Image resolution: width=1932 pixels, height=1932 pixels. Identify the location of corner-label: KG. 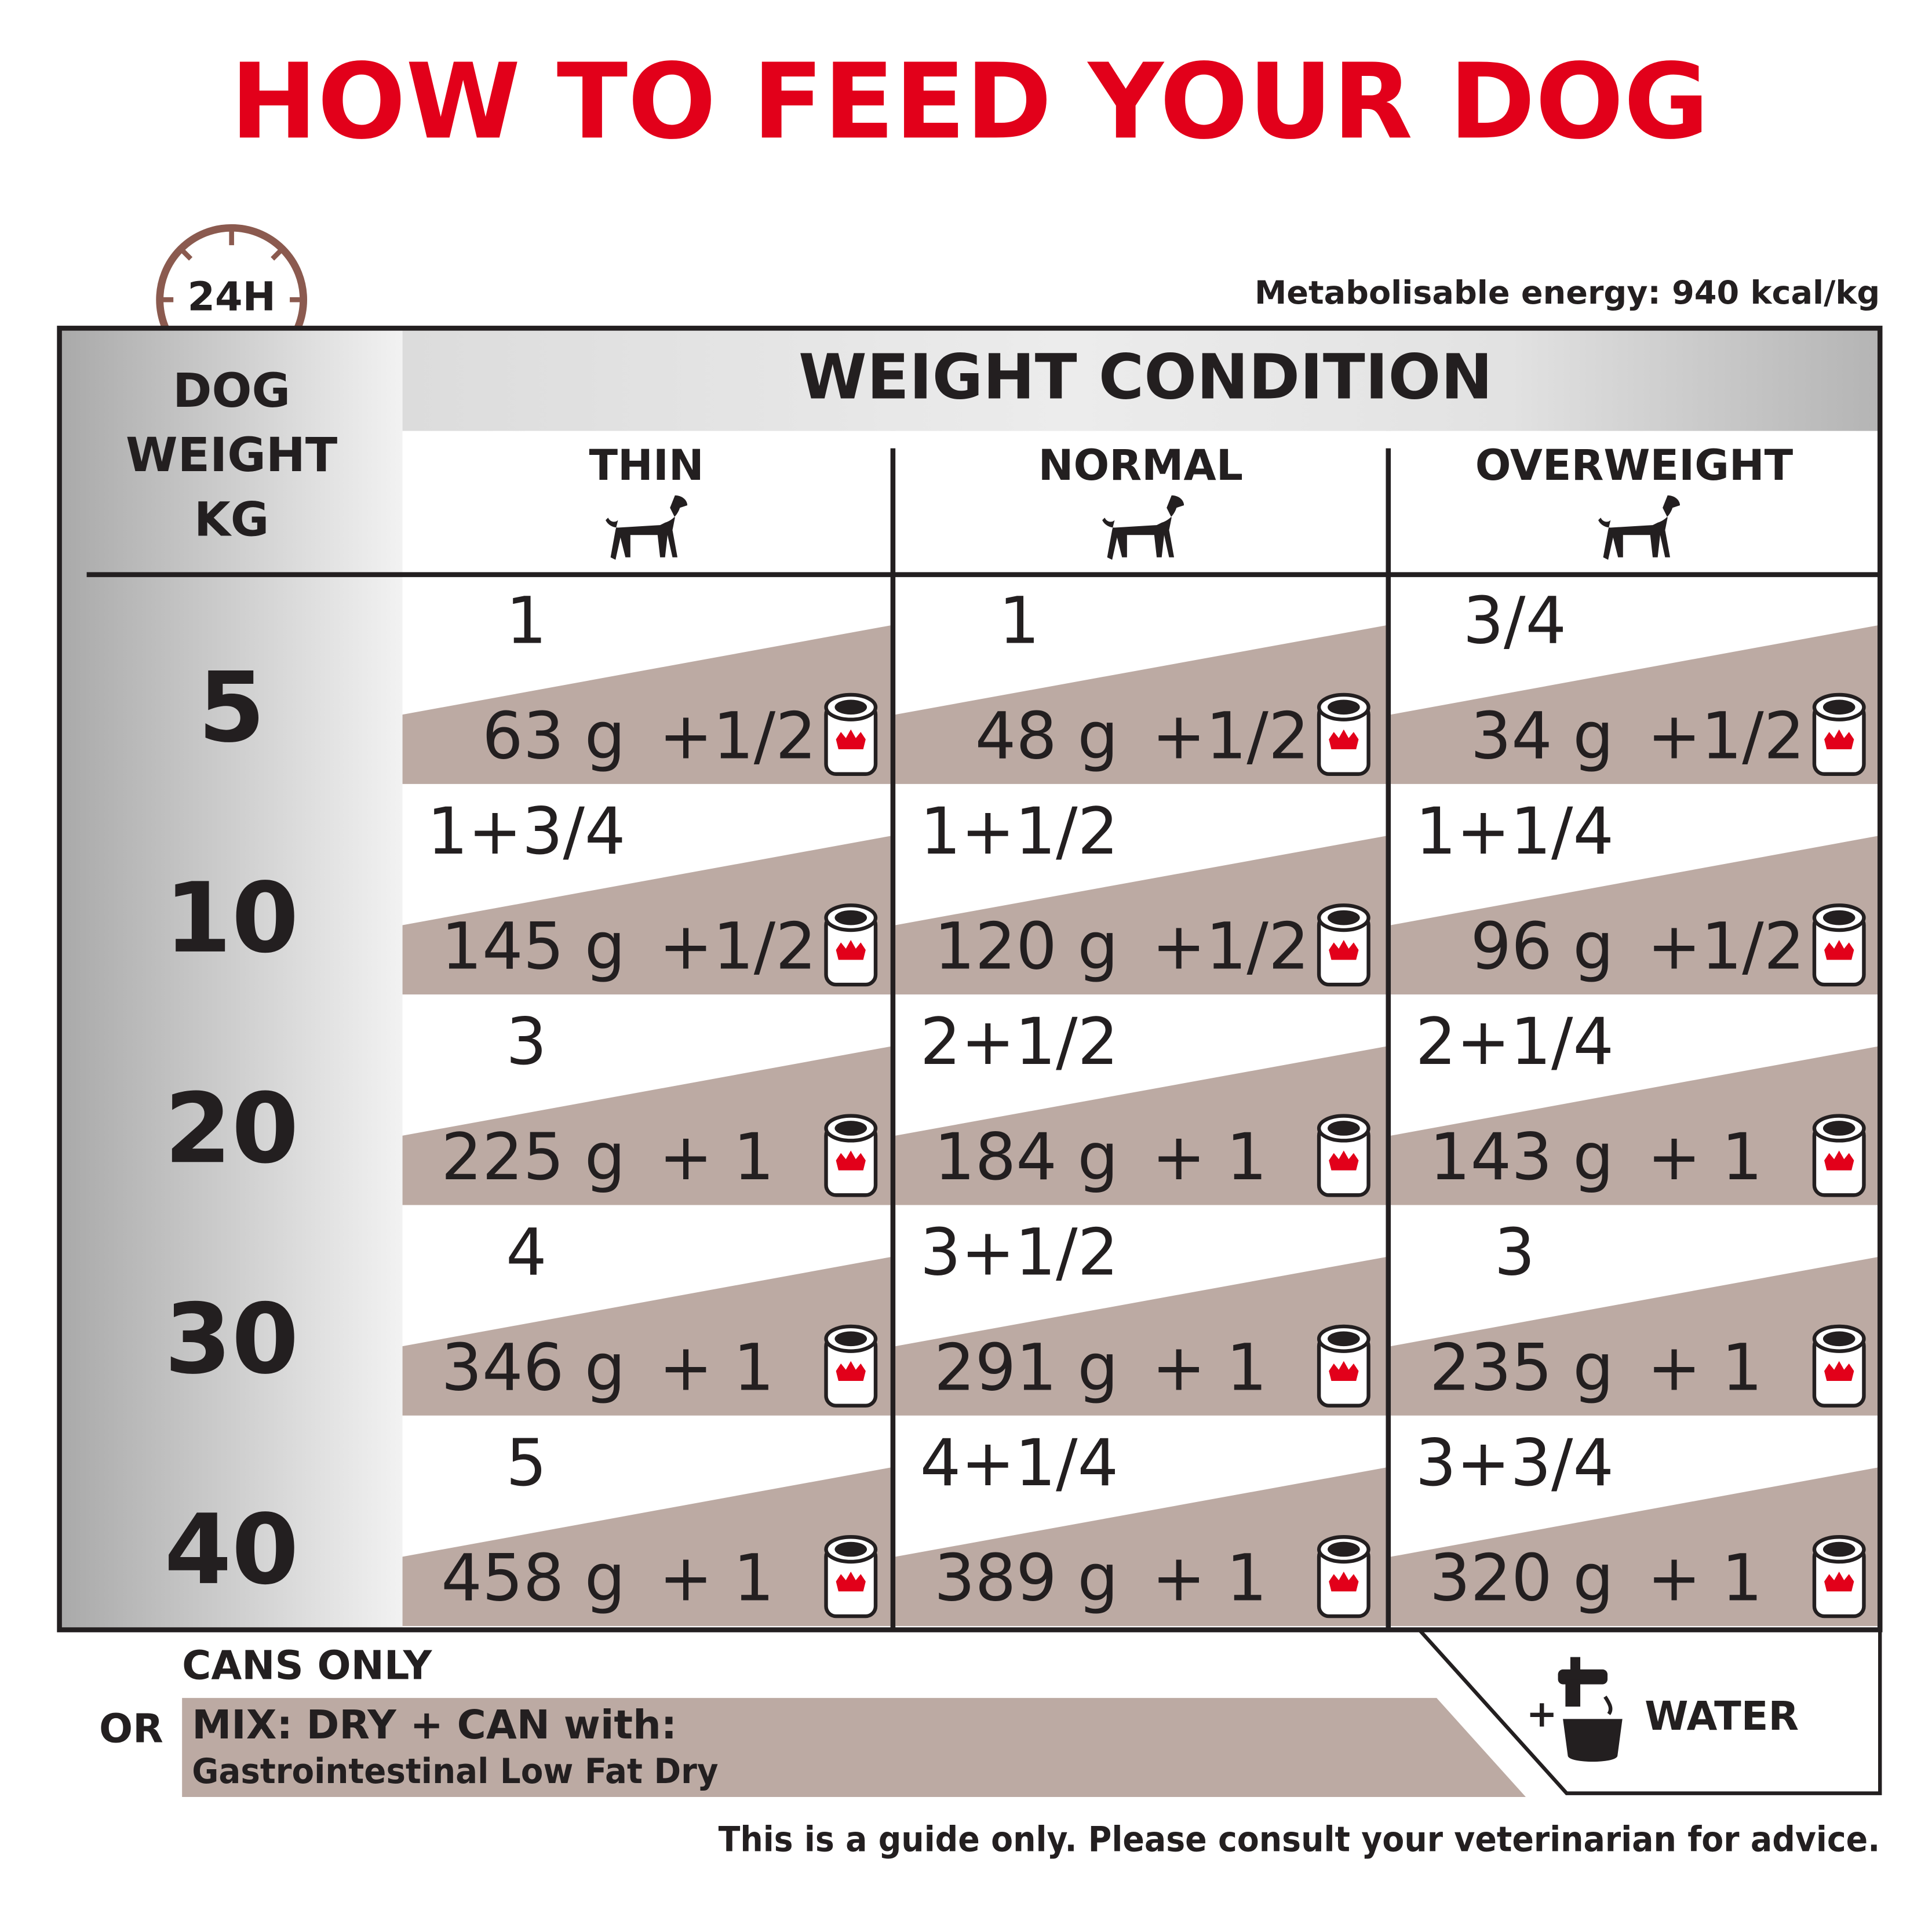
(232, 520).